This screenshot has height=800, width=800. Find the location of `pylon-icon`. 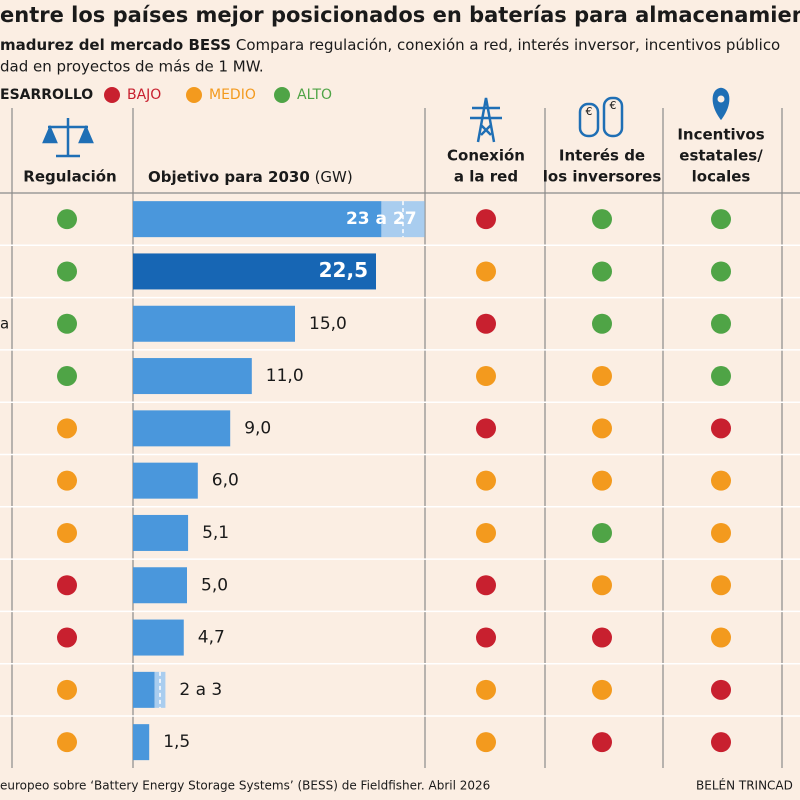

pylon-icon is located at coordinates (486, 120).